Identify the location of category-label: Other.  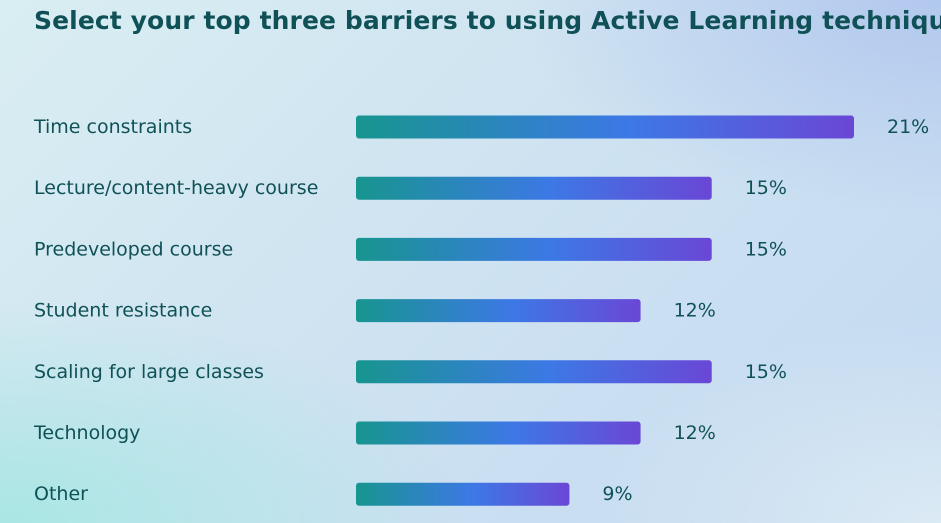
(61, 494).